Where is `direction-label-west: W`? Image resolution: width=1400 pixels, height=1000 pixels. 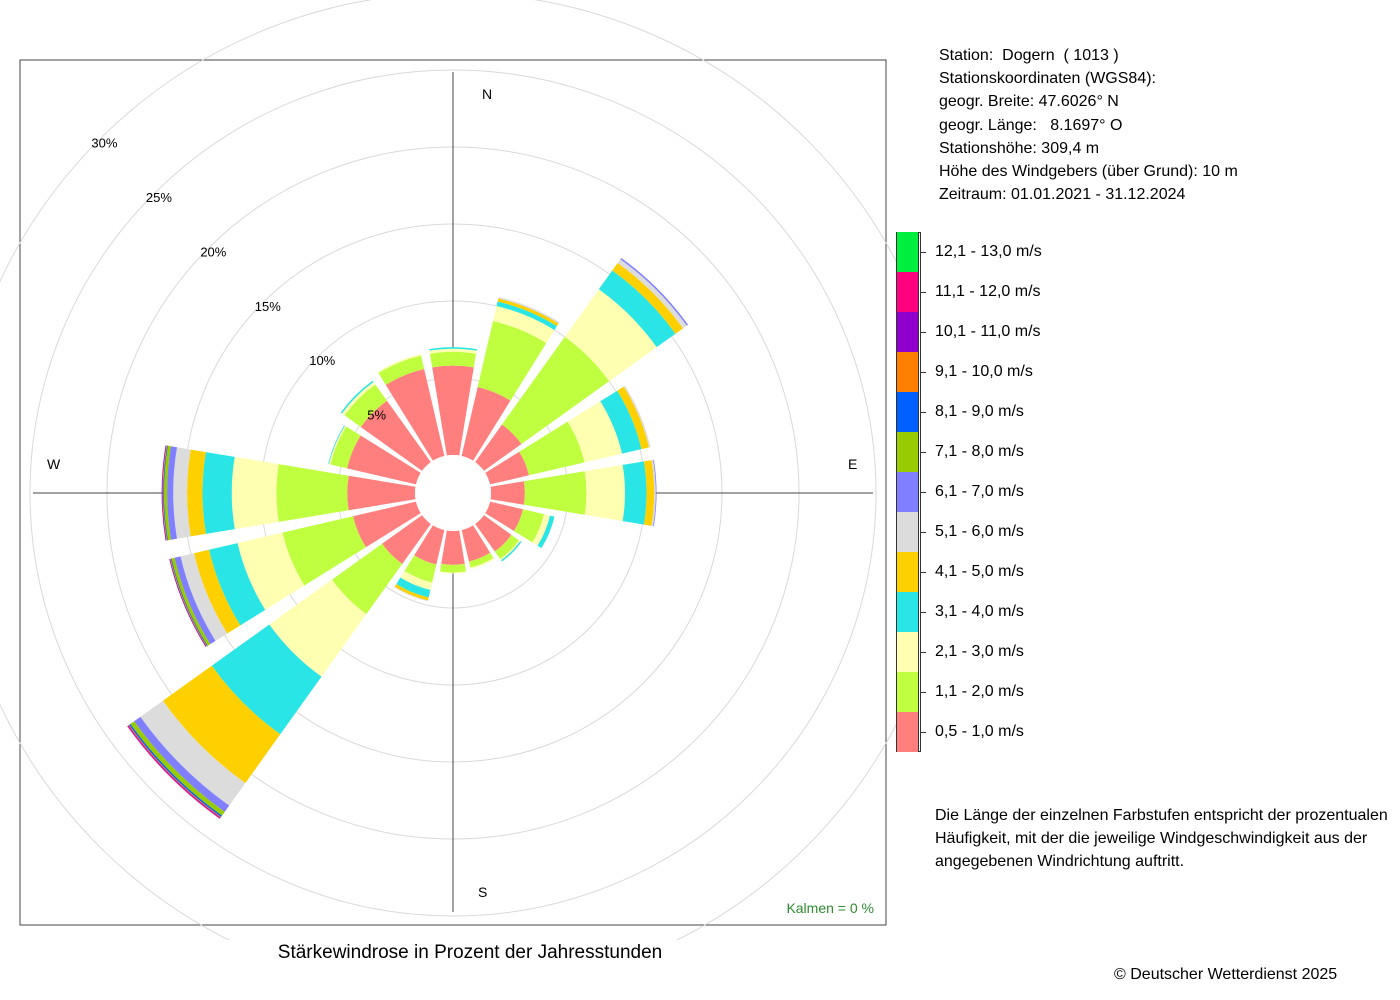
direction-label-west: W is located at coordinates (54, 464).